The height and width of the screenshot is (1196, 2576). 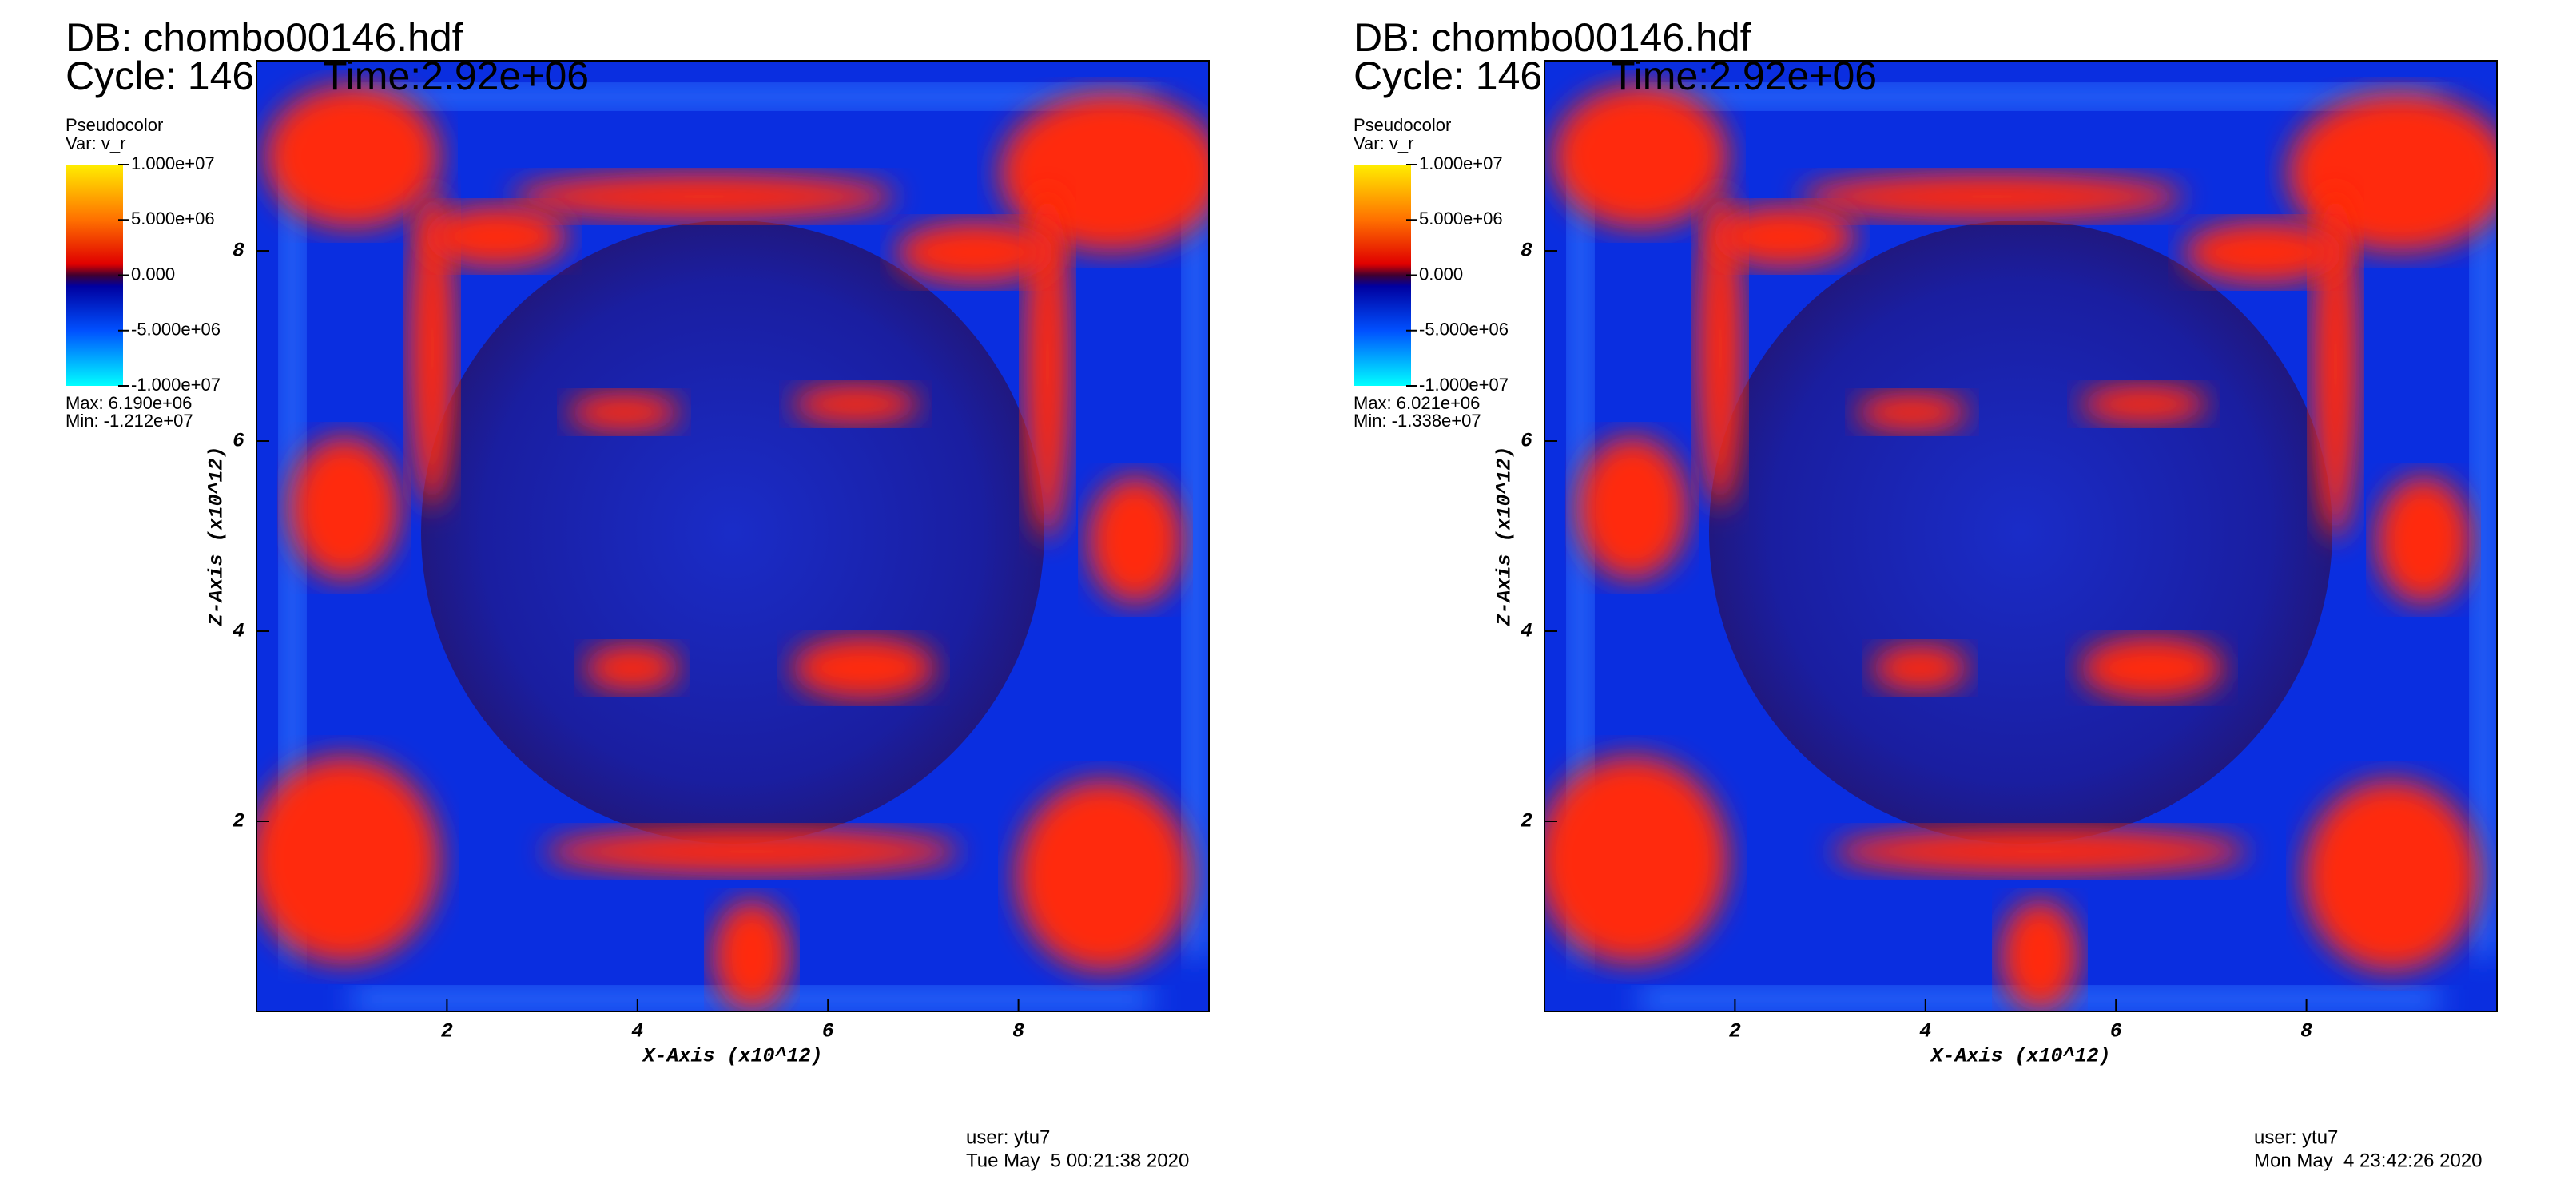 I want to click on min: Min: -1.338e+07, so click(x=1417, y=421).